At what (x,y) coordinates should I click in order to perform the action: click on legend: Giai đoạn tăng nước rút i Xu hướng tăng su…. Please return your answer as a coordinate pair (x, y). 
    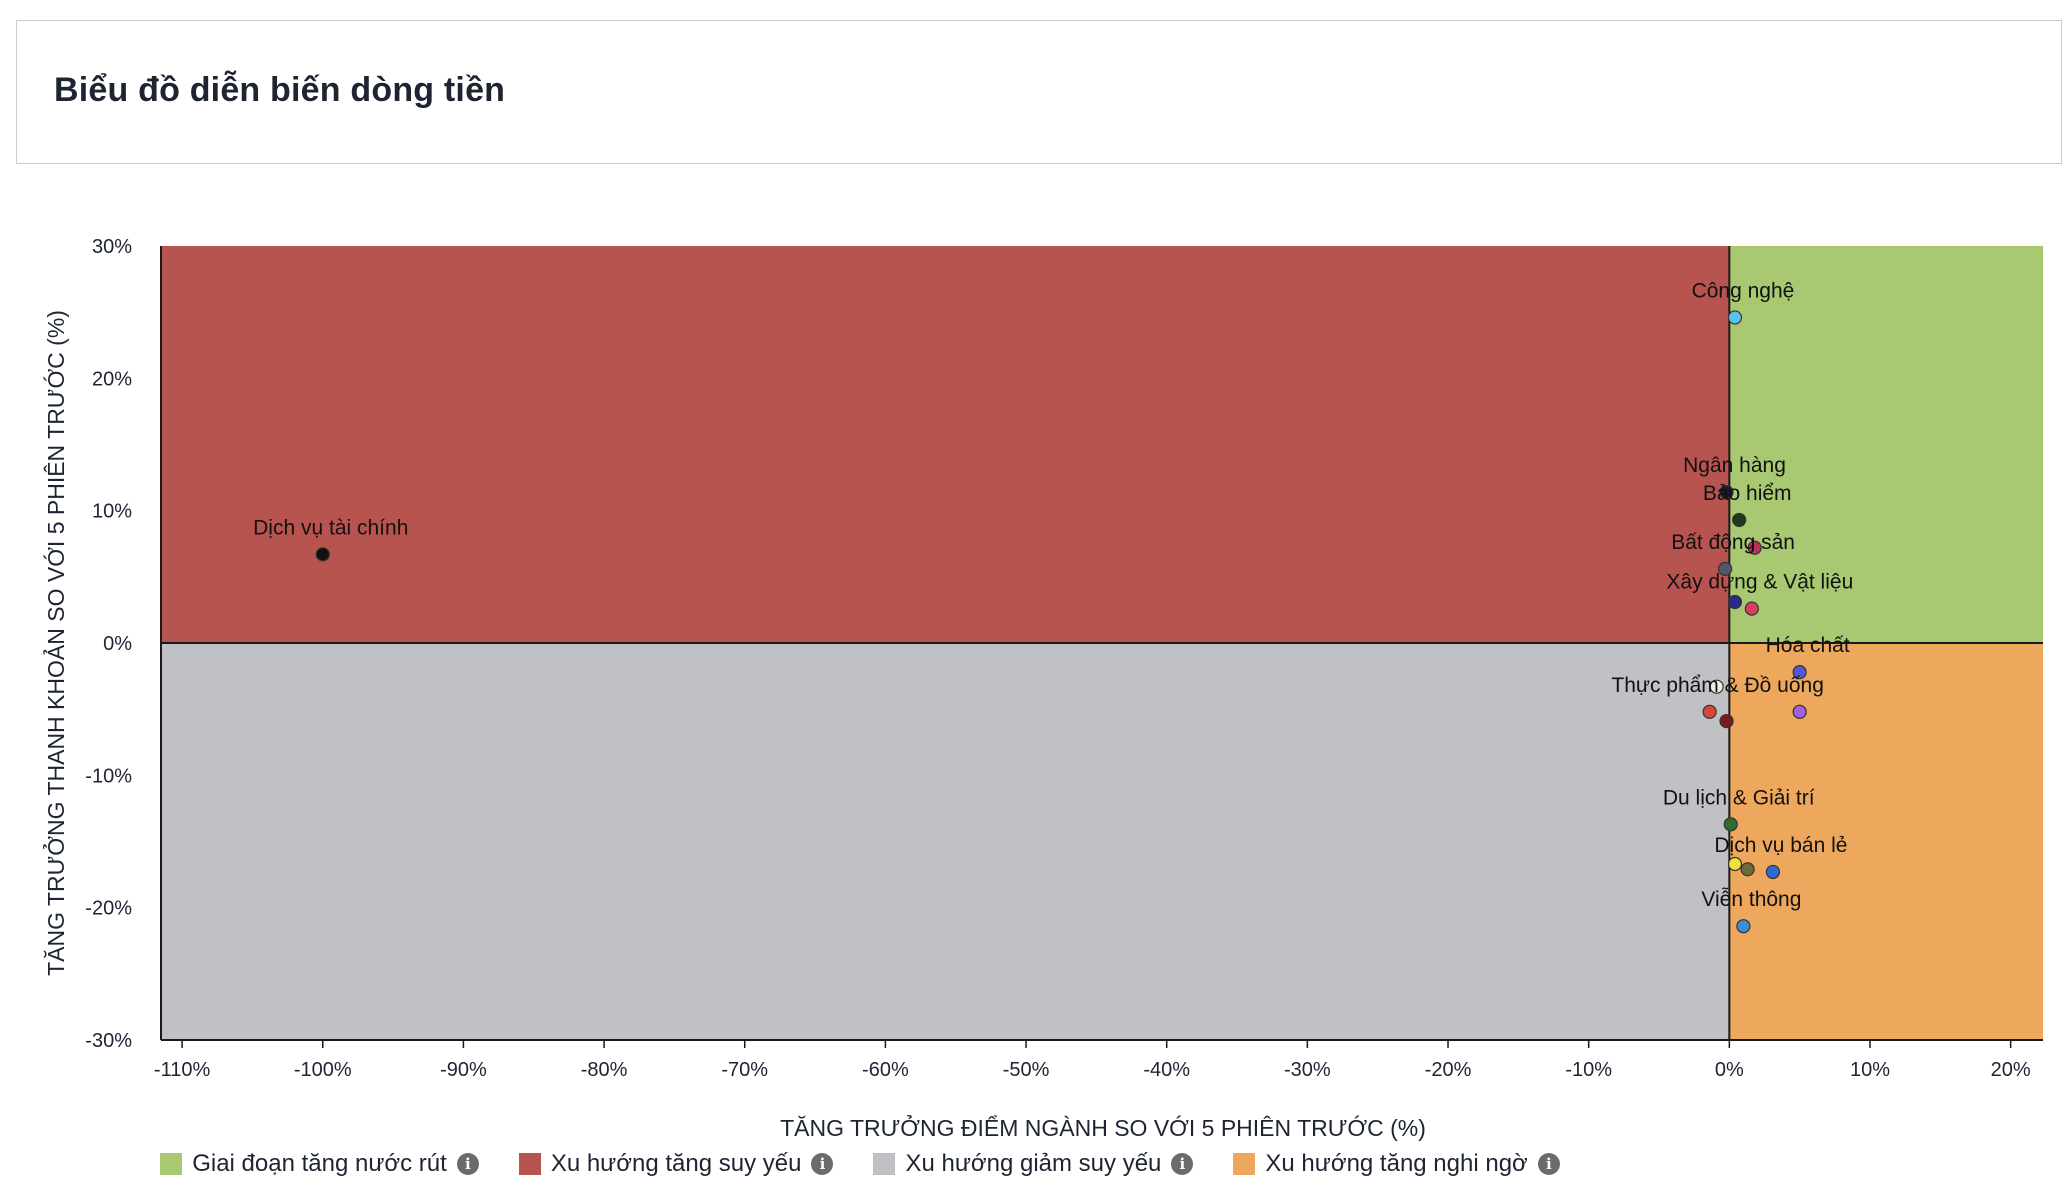
    Looking at the image, I should click on (860, 1164).